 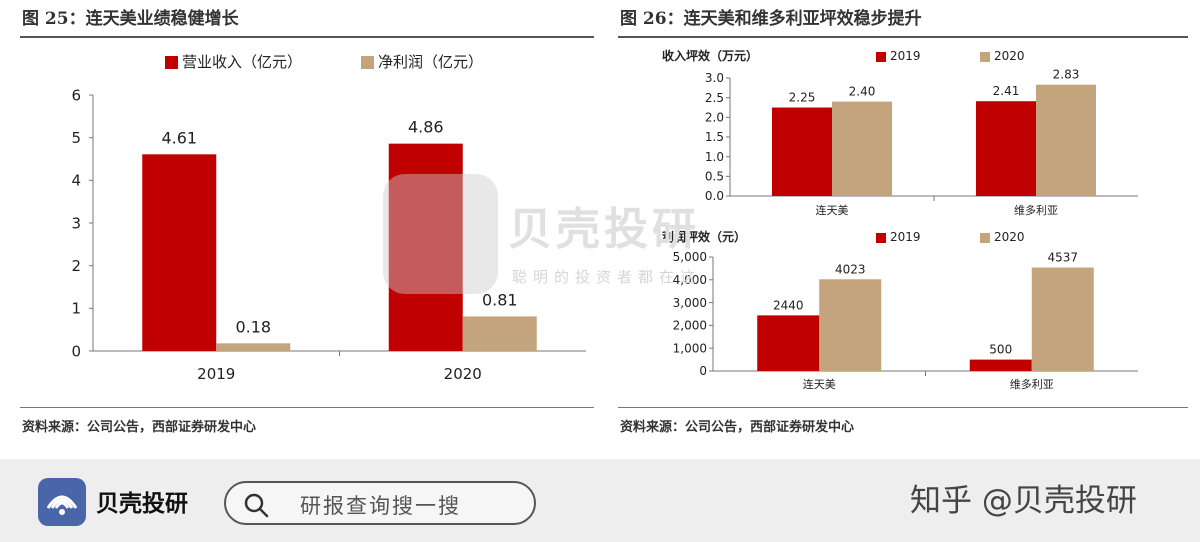 What do you see at coordinates (76, 181) in the screenshot?
I see `y-tick-label: 4` at bounding box center [76, 181].